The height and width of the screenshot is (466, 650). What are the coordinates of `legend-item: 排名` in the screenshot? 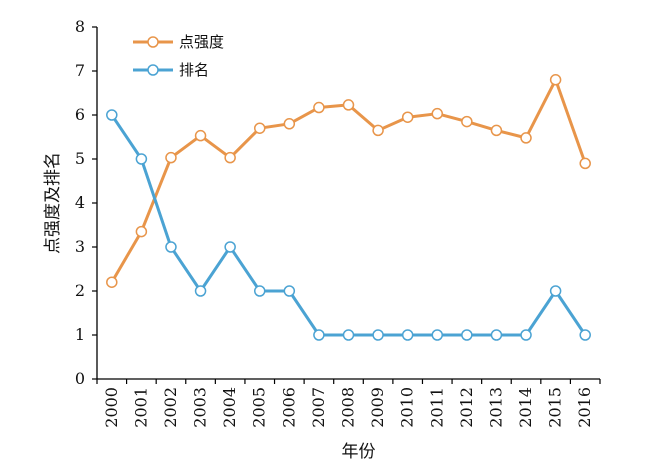 It's located at (171, 70).